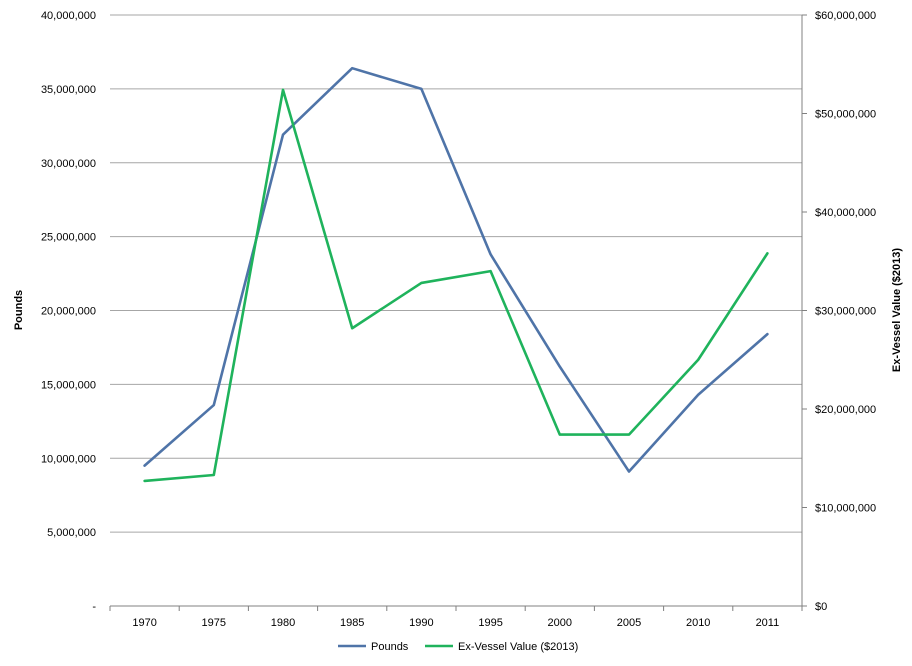 The width and height of the screenshot is (912, 666). Describe the element at coordinates (821, 607) in the screenshot. I see `right-tick-label: $0` at that location.